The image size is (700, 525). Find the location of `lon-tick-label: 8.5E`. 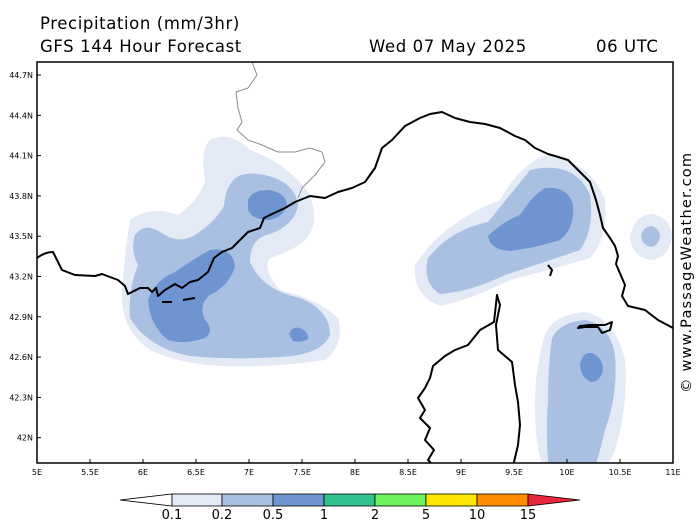

lon-tick-label: 8.5E is located at coordinates (408, 472).